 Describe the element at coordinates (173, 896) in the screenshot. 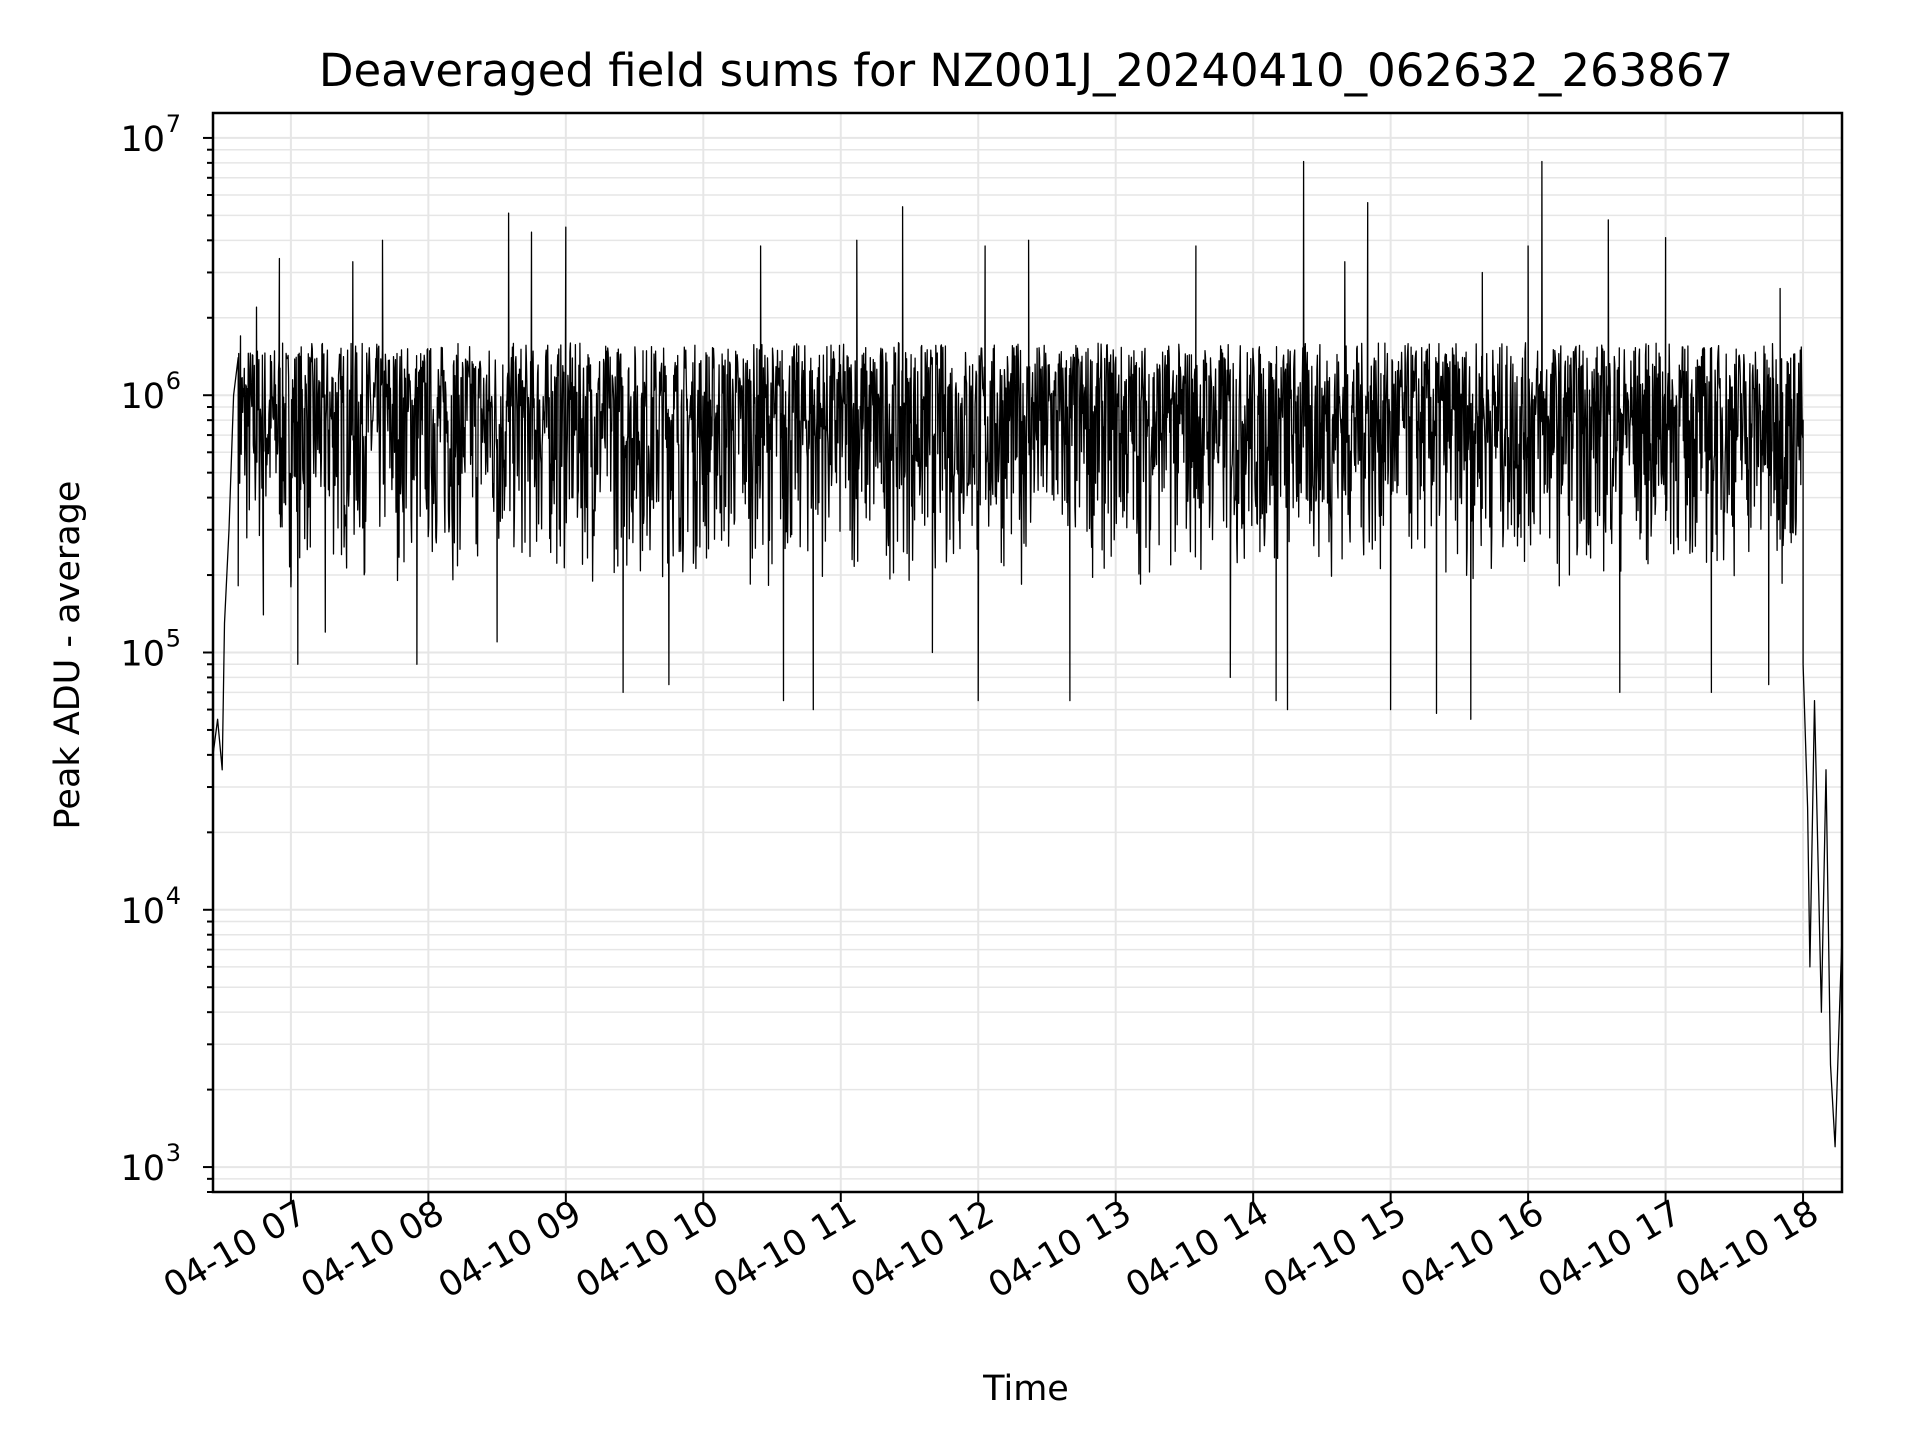

I see `y-tick-exponent: 4` at that location.